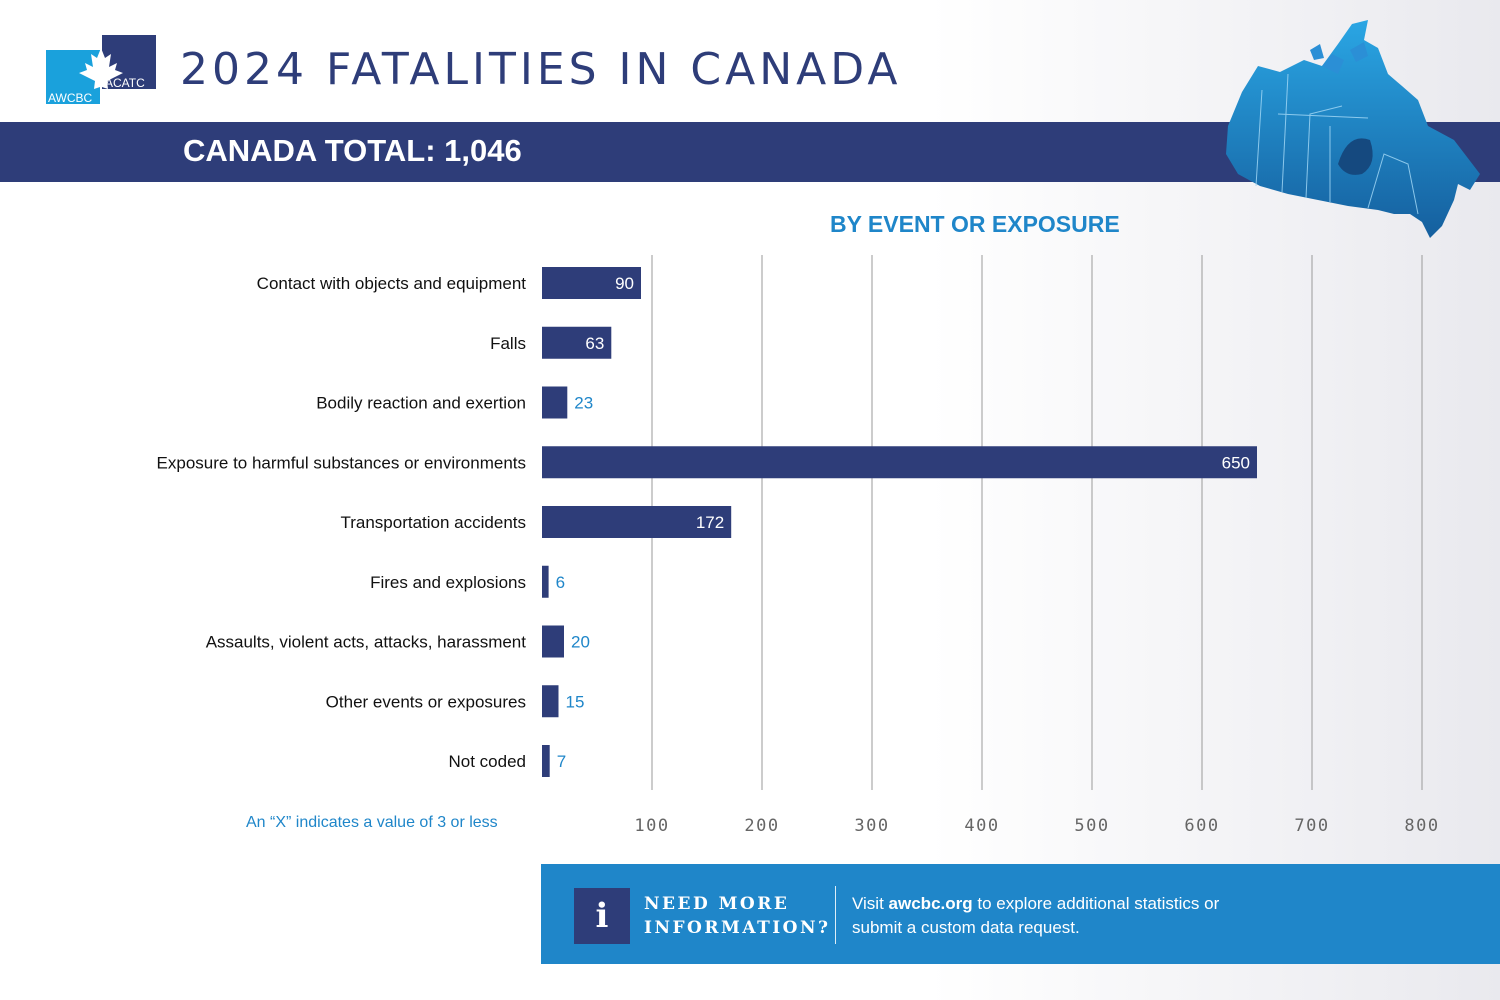 Image resolution: width=1500 pixels, height=1000 pixels. What do you see at coordinates (560, 582) in the screenshot?
I see `data-label: 6` at bounding box center [560, 582].